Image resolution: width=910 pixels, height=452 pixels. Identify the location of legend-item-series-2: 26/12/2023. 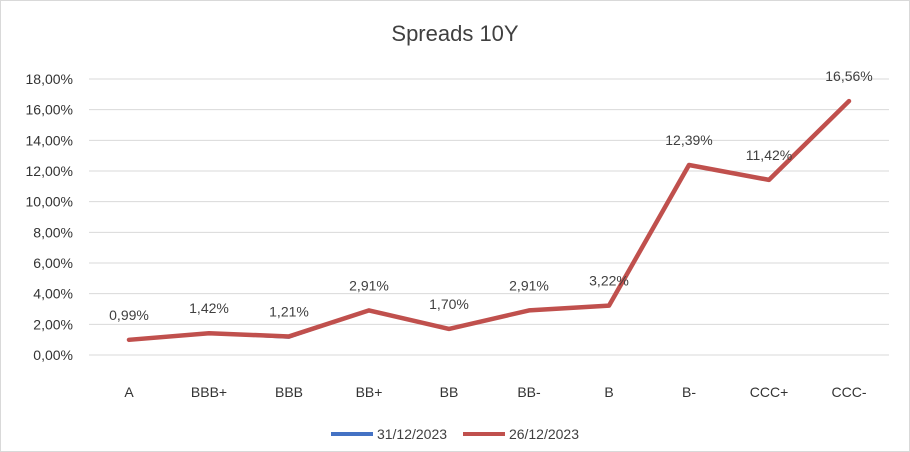
(521, 434).